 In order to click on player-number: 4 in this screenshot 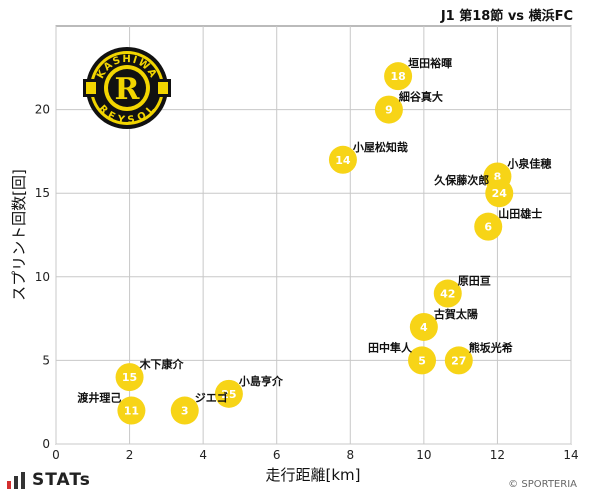, I will do `click(424, 327)`.